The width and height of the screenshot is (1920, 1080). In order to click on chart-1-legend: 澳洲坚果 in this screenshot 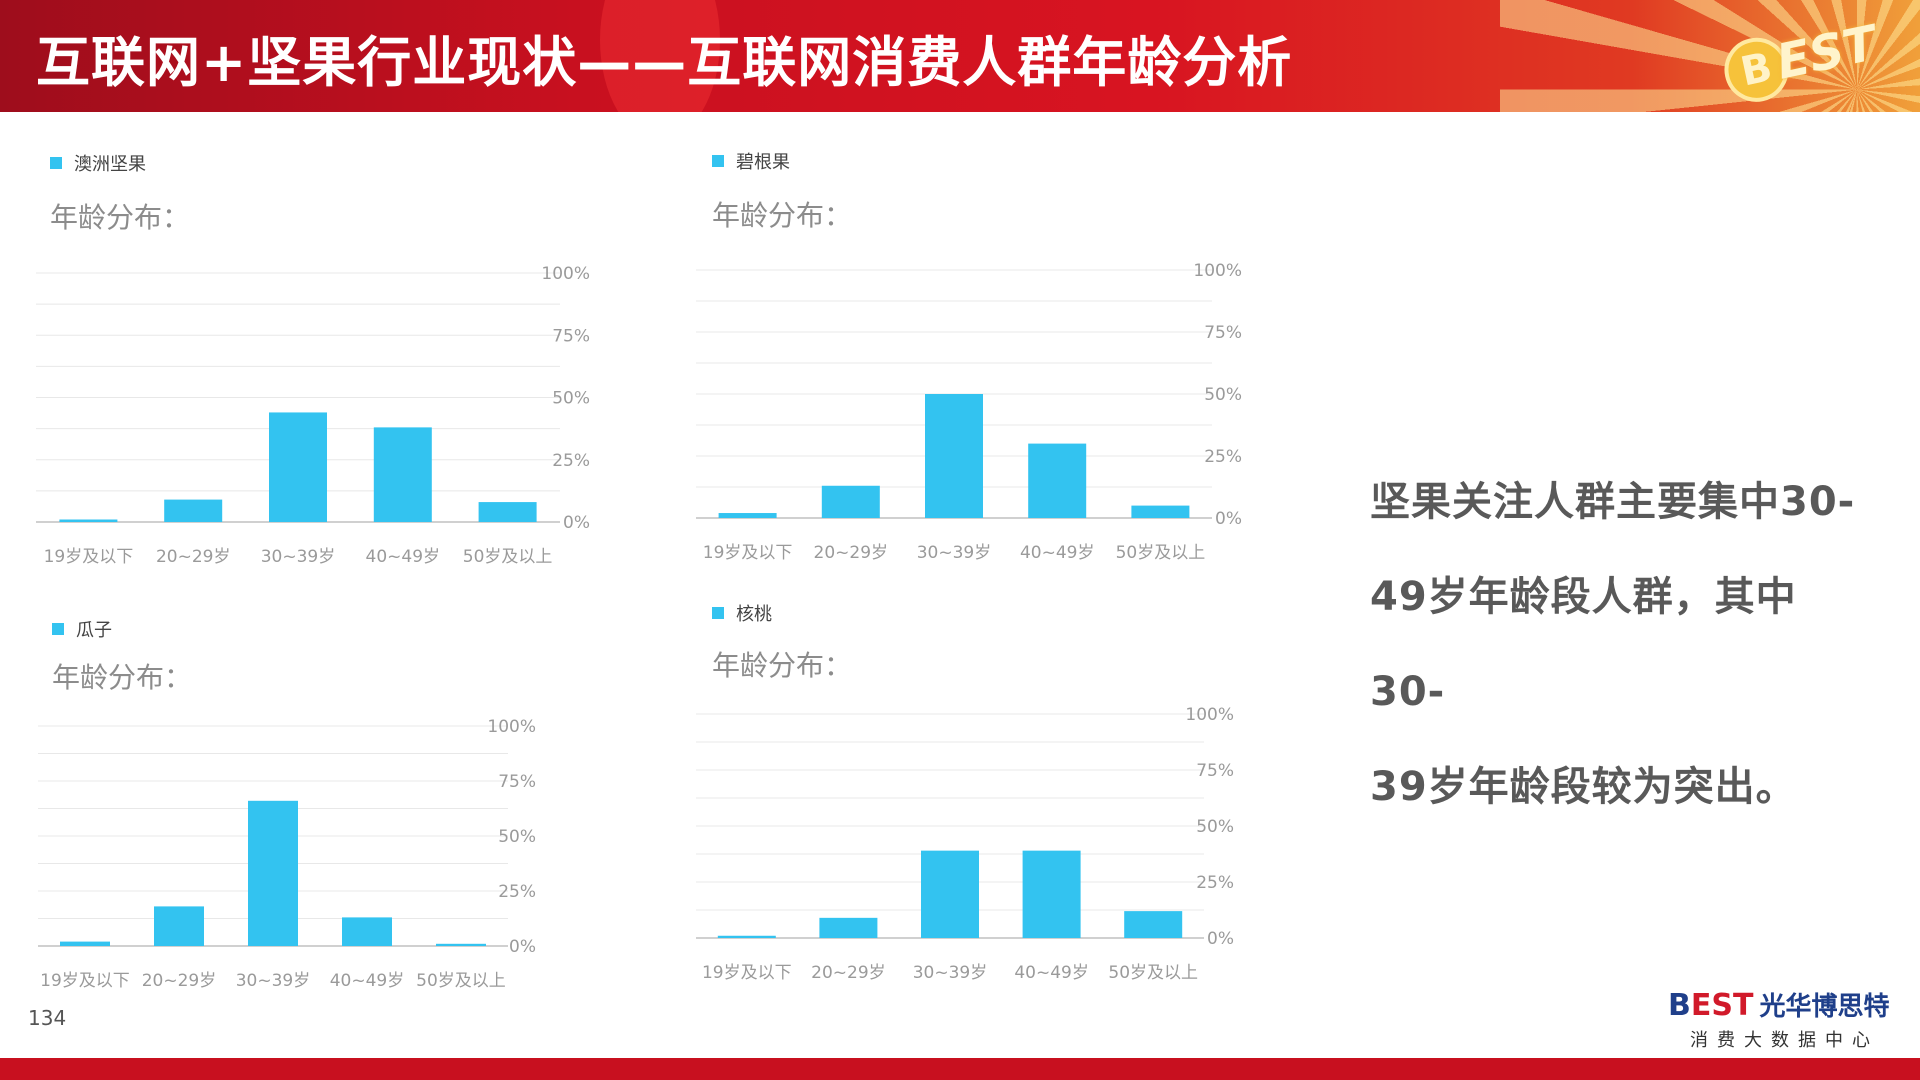, I will do `click(98, 163)`.